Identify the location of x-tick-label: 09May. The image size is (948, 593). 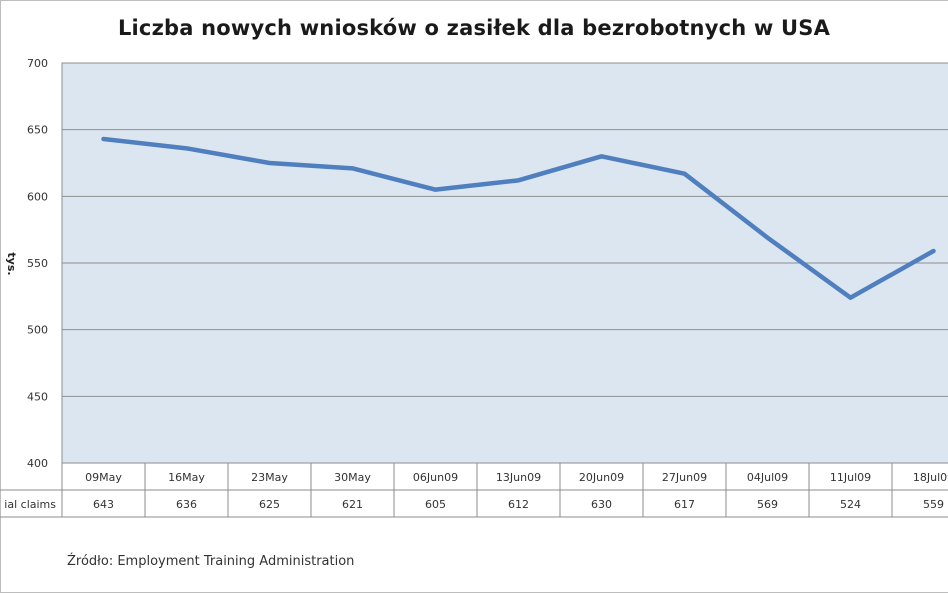
(103, 477).